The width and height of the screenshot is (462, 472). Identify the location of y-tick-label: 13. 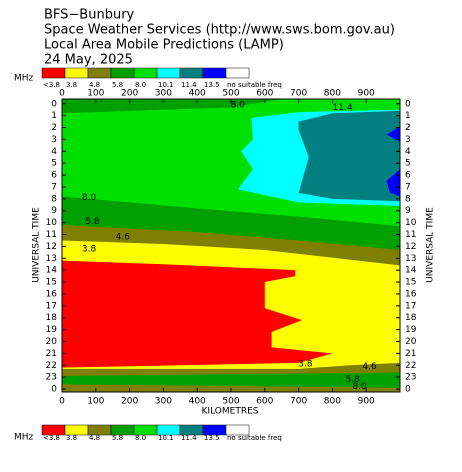
(410, 259).